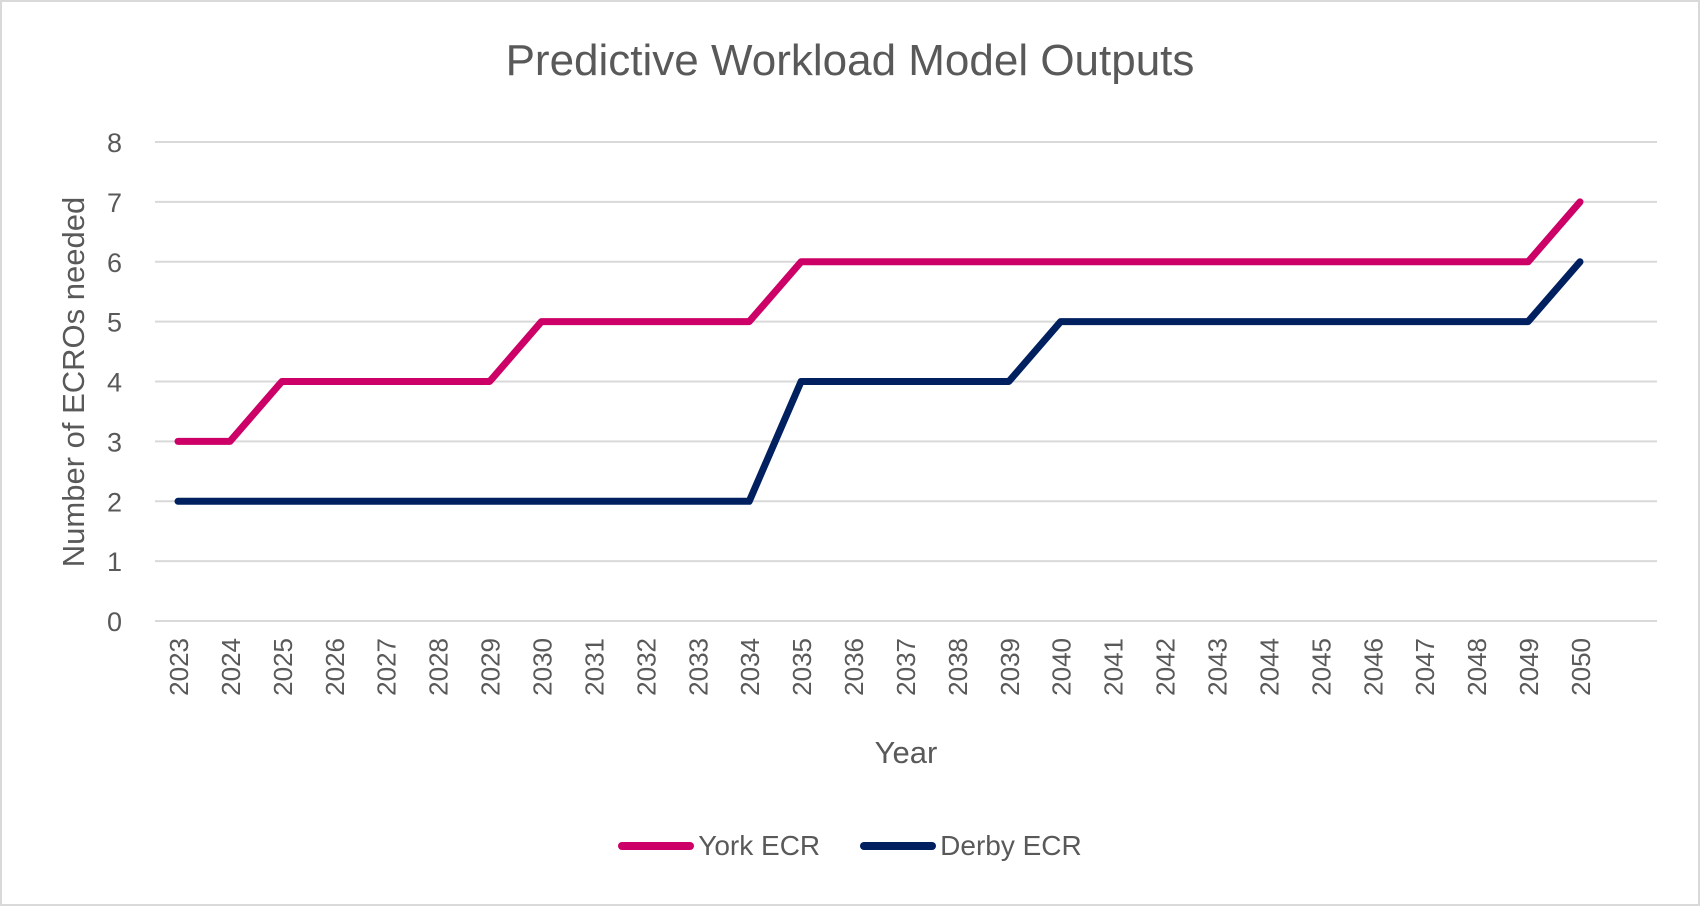  I want to click on legend-item-derby: Derby ECR, so click(971, 846).